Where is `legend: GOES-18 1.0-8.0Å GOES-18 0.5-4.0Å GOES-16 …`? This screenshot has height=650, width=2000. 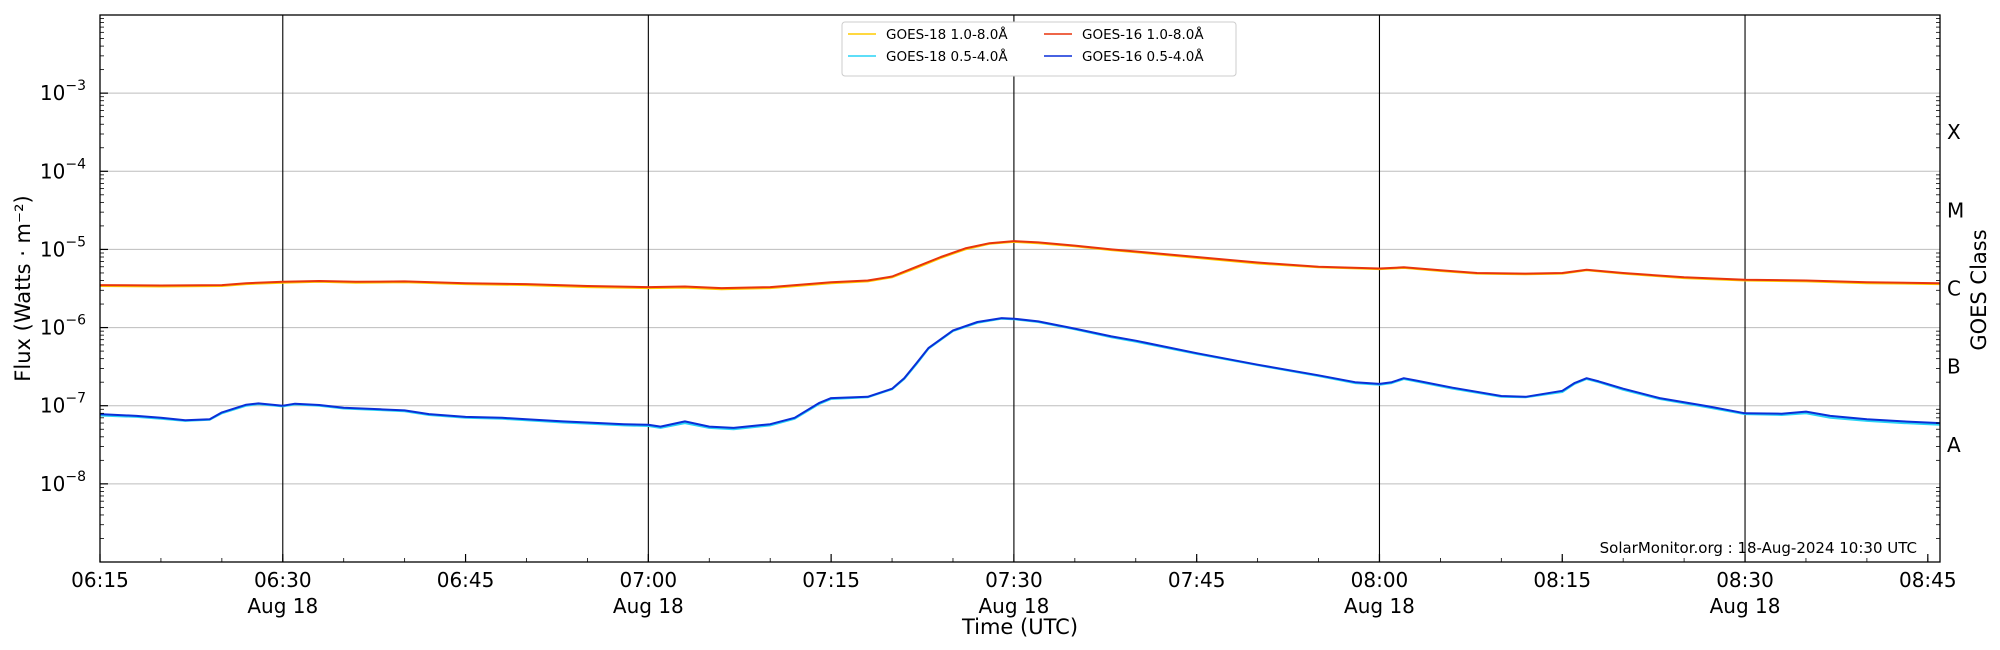 legend: GOES-18 1.0-8.0Å GOES-18 0.5-4.0Å GOES-16 … is located at coordinates (1039, 49).